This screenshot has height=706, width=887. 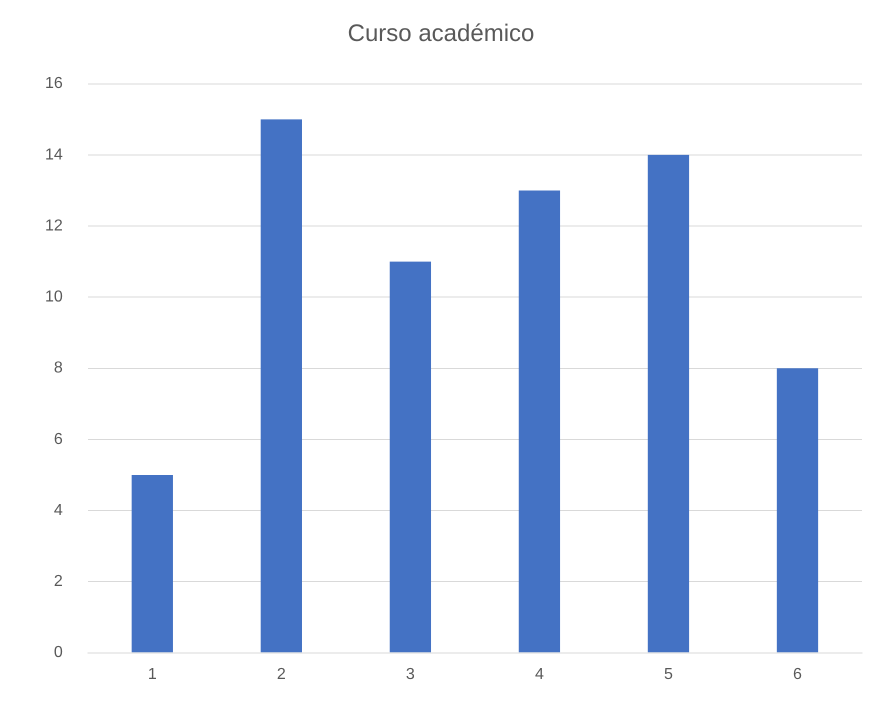 I want to click on x-tick-label: 3, so click(x=410, y=674).